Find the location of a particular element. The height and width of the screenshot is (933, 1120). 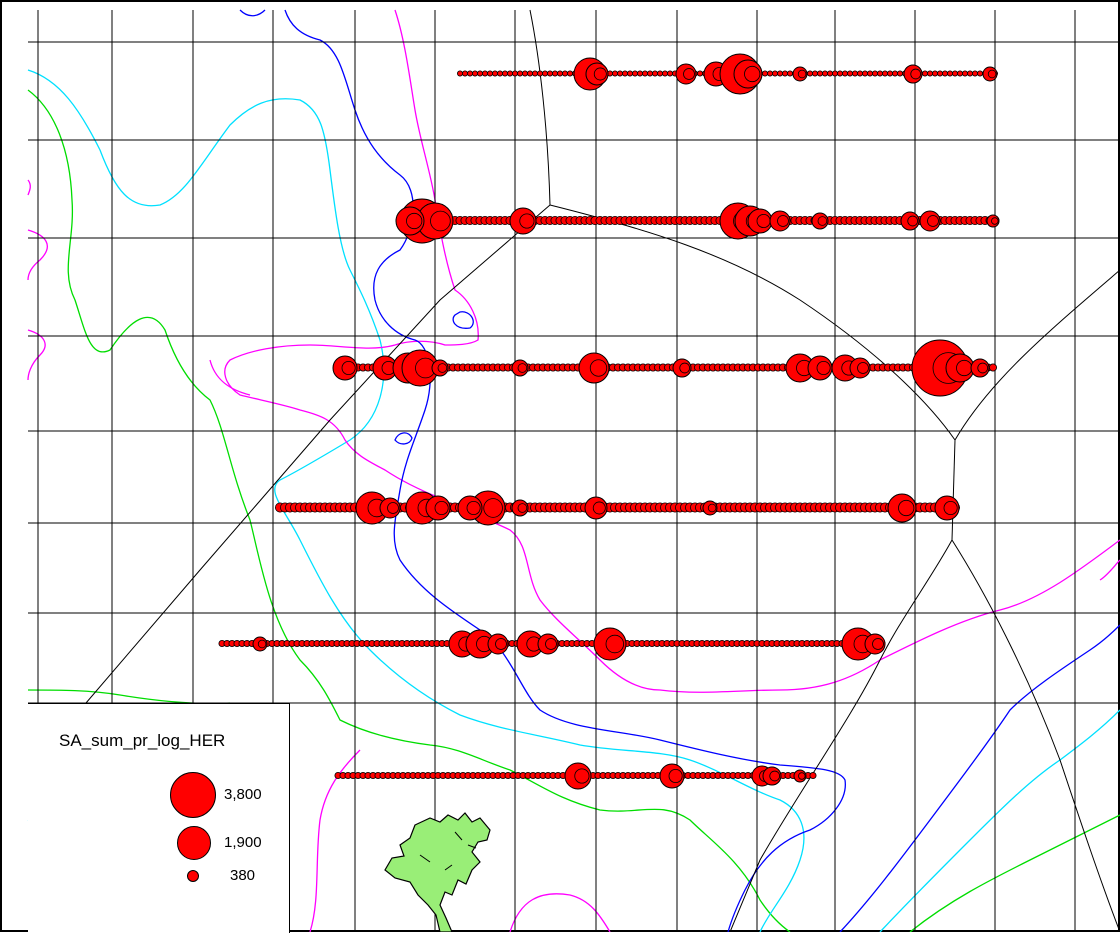

land-polygon is located at coordinates (437, 872).